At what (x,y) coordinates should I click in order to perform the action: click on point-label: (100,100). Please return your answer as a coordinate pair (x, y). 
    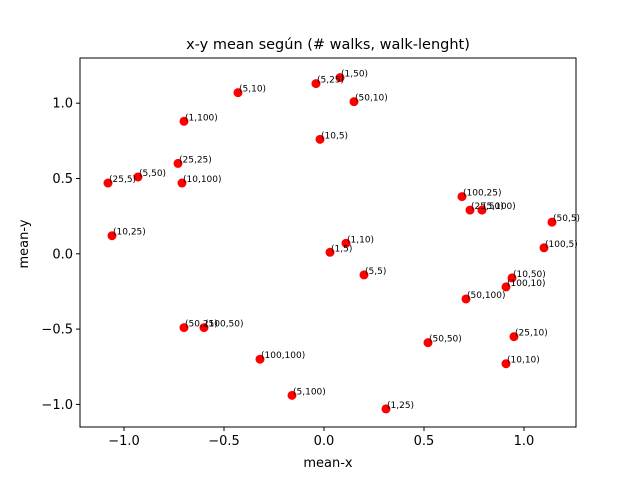
    Looking at the image, I should click on (283, 356).